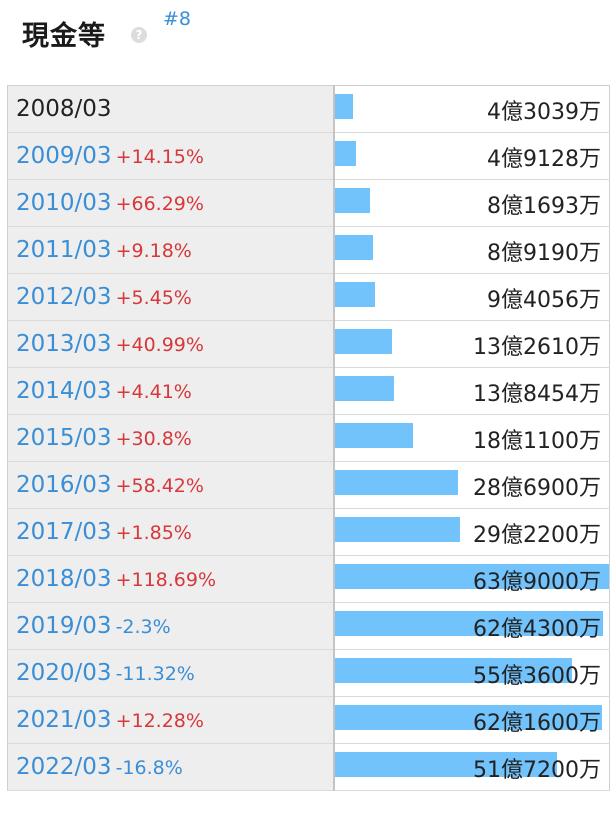 The image size is (616, 816). I want to click on period-cell: 2012/03 +5.45%, so click(171, 297).